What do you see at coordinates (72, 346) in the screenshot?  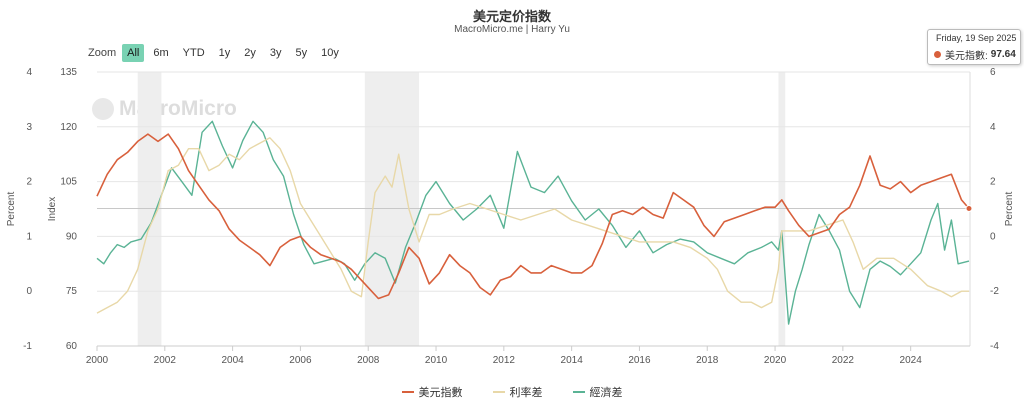 I see `index-tick: 60` at bounding box center [72, 346].